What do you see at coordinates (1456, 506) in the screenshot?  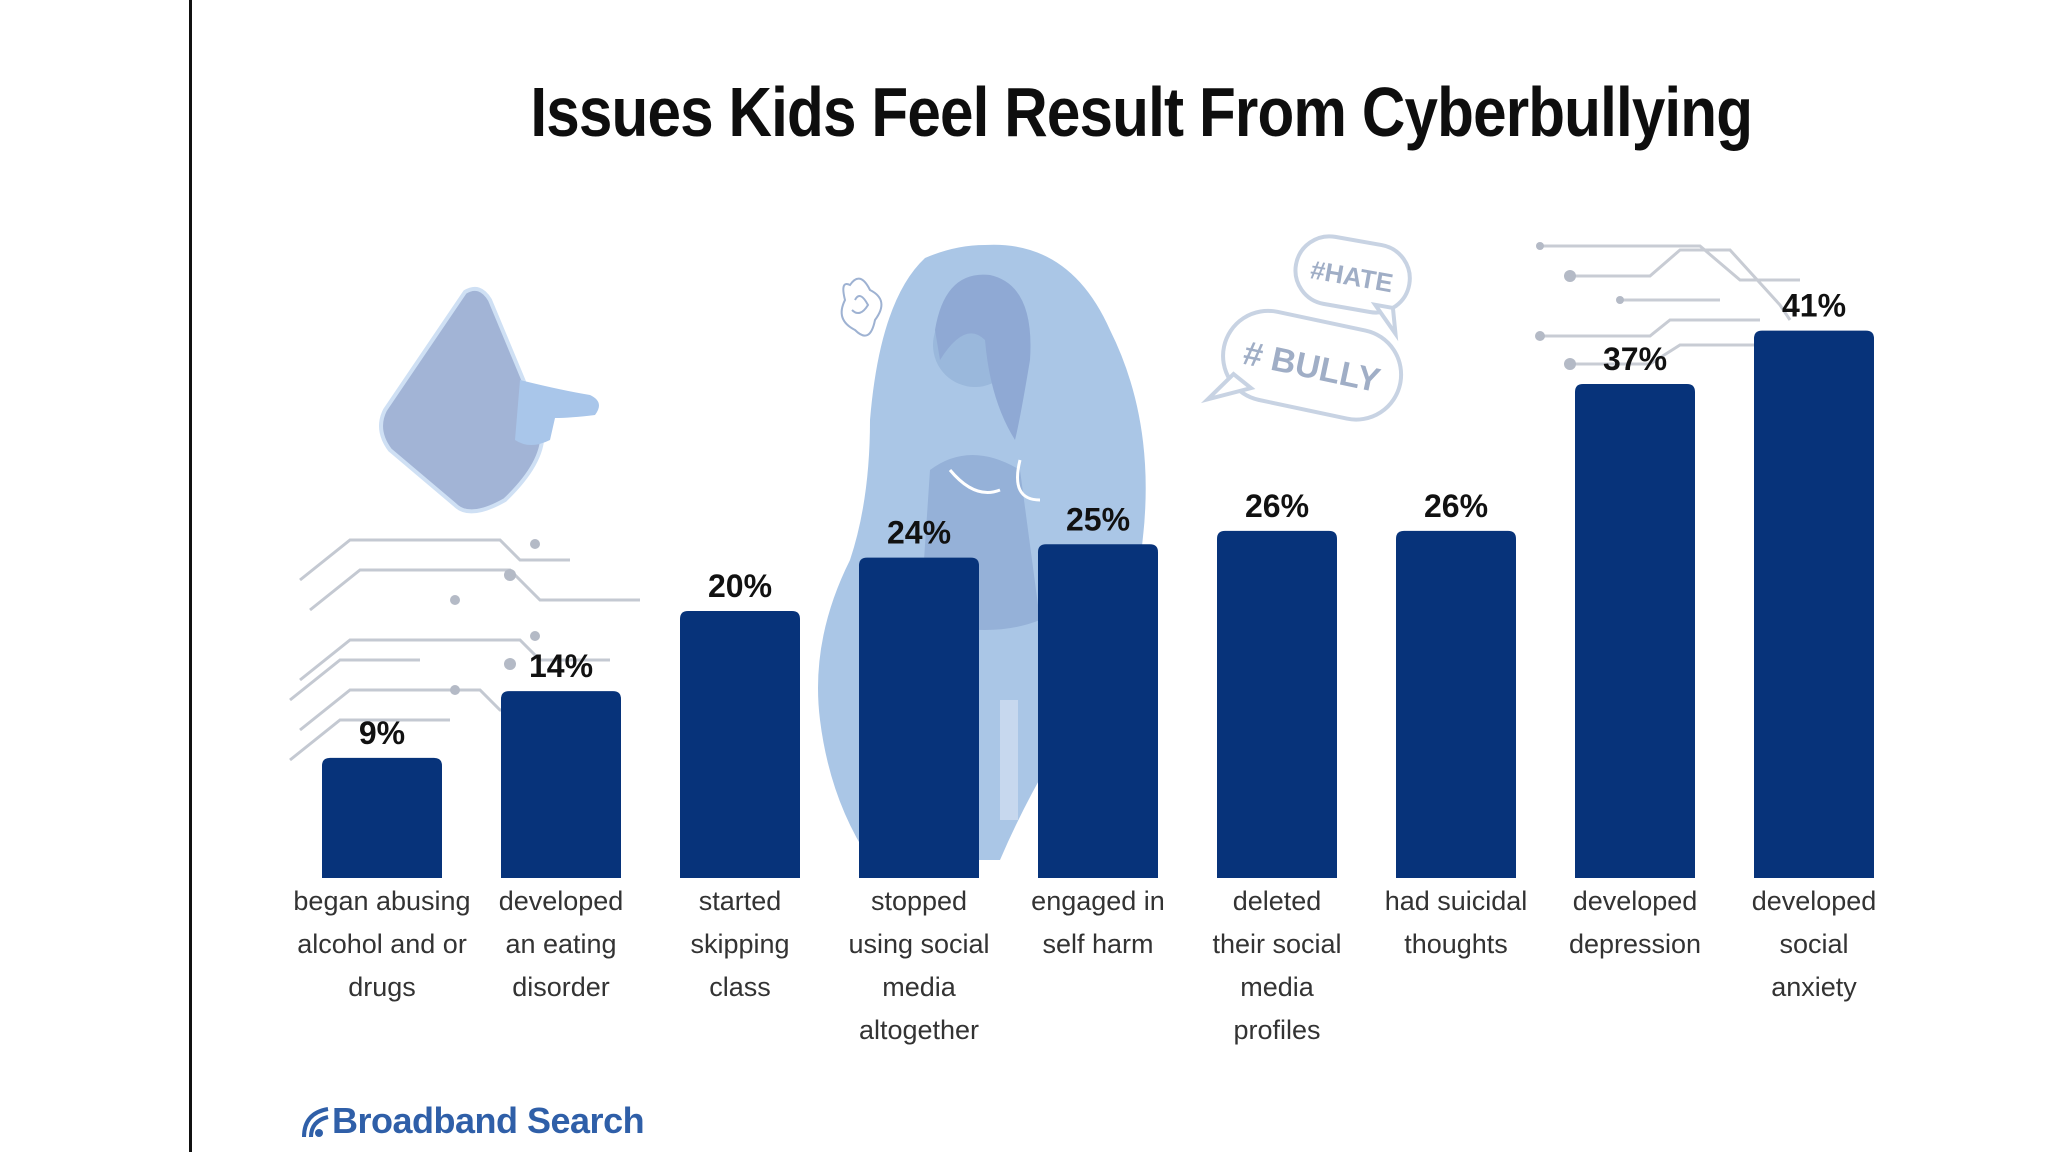 I see `value-label-7: 26%` at bounding box center [1456, 506].